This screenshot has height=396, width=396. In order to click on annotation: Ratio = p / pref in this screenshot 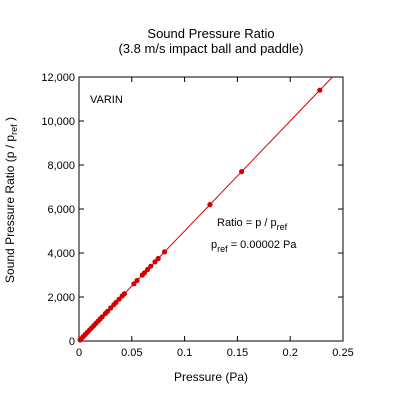, I will do `click(252, 224)`.